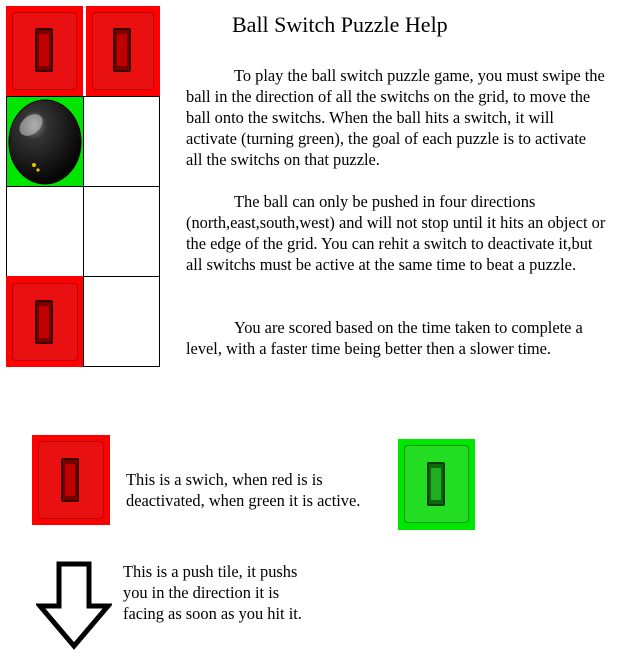 This screenshot has height=665, width=618. I want to click on page-title: Ball Switch Puzzle Help, so click(340, 24).